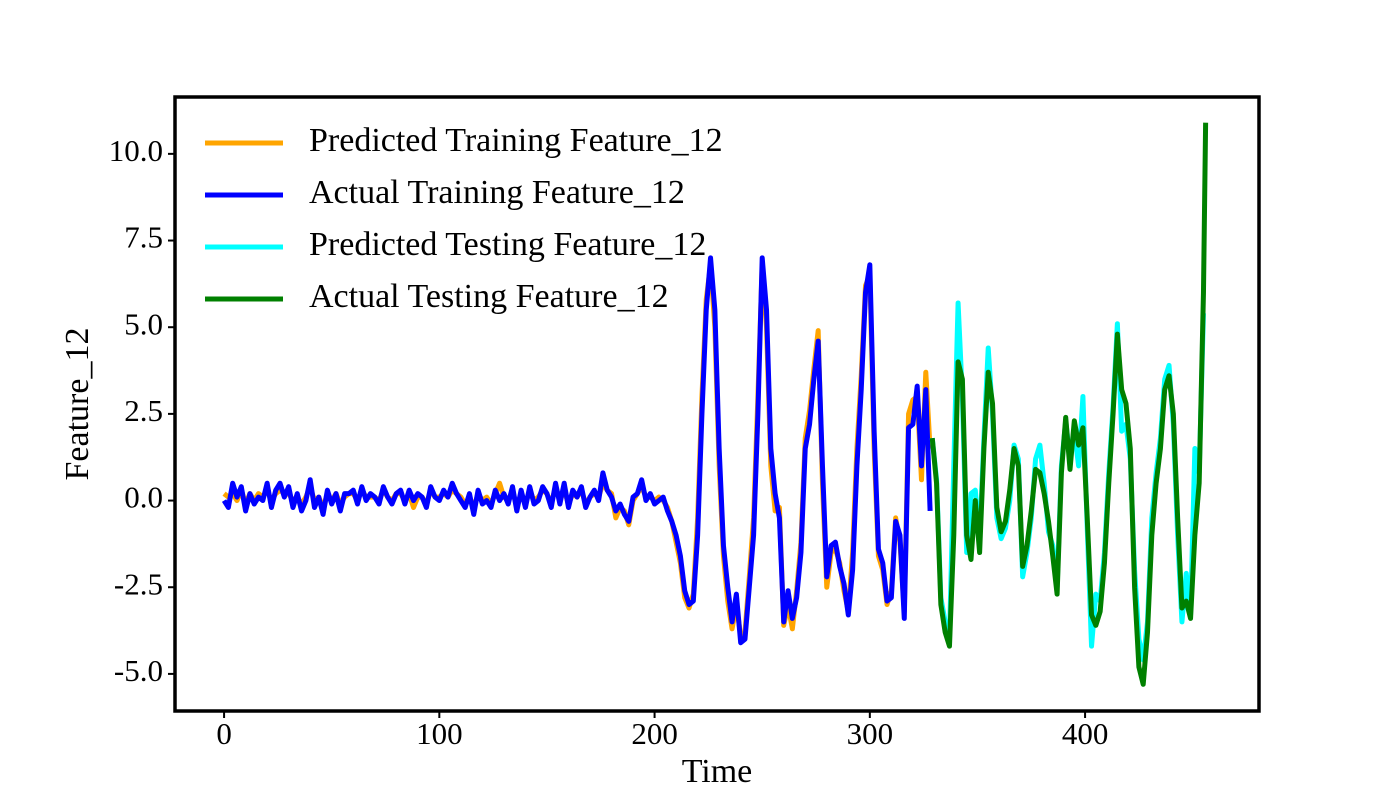  I want to click on y-tick-label: 5.0, so click(143, 323).